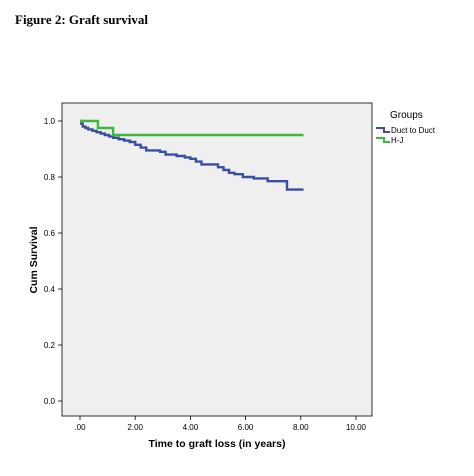 This screenshot has height=476, width=474. Describe the element at coordinates (191, 427) in the screenshot. I see `x-tick-label: 4.00` at that location.